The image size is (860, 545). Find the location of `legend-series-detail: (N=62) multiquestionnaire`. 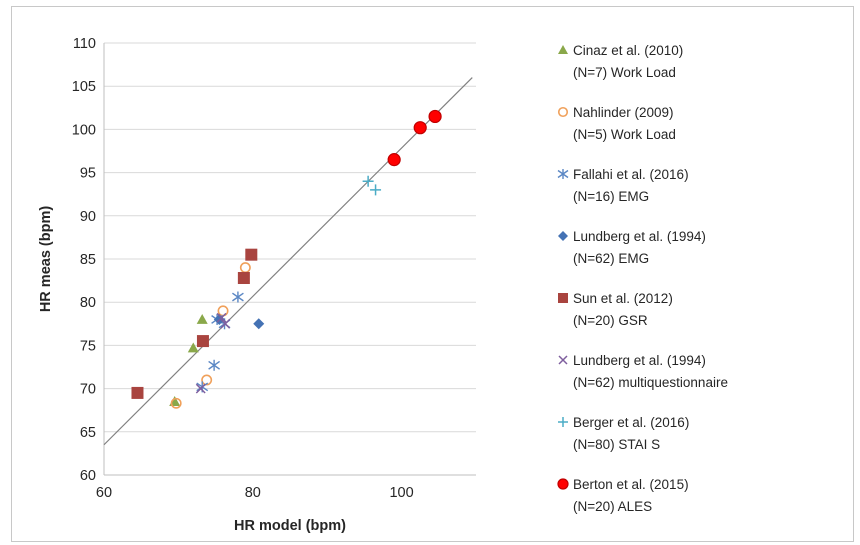

legend-series-detail: (N=62) multiquestionnaire is located at coordinates (650, 382).